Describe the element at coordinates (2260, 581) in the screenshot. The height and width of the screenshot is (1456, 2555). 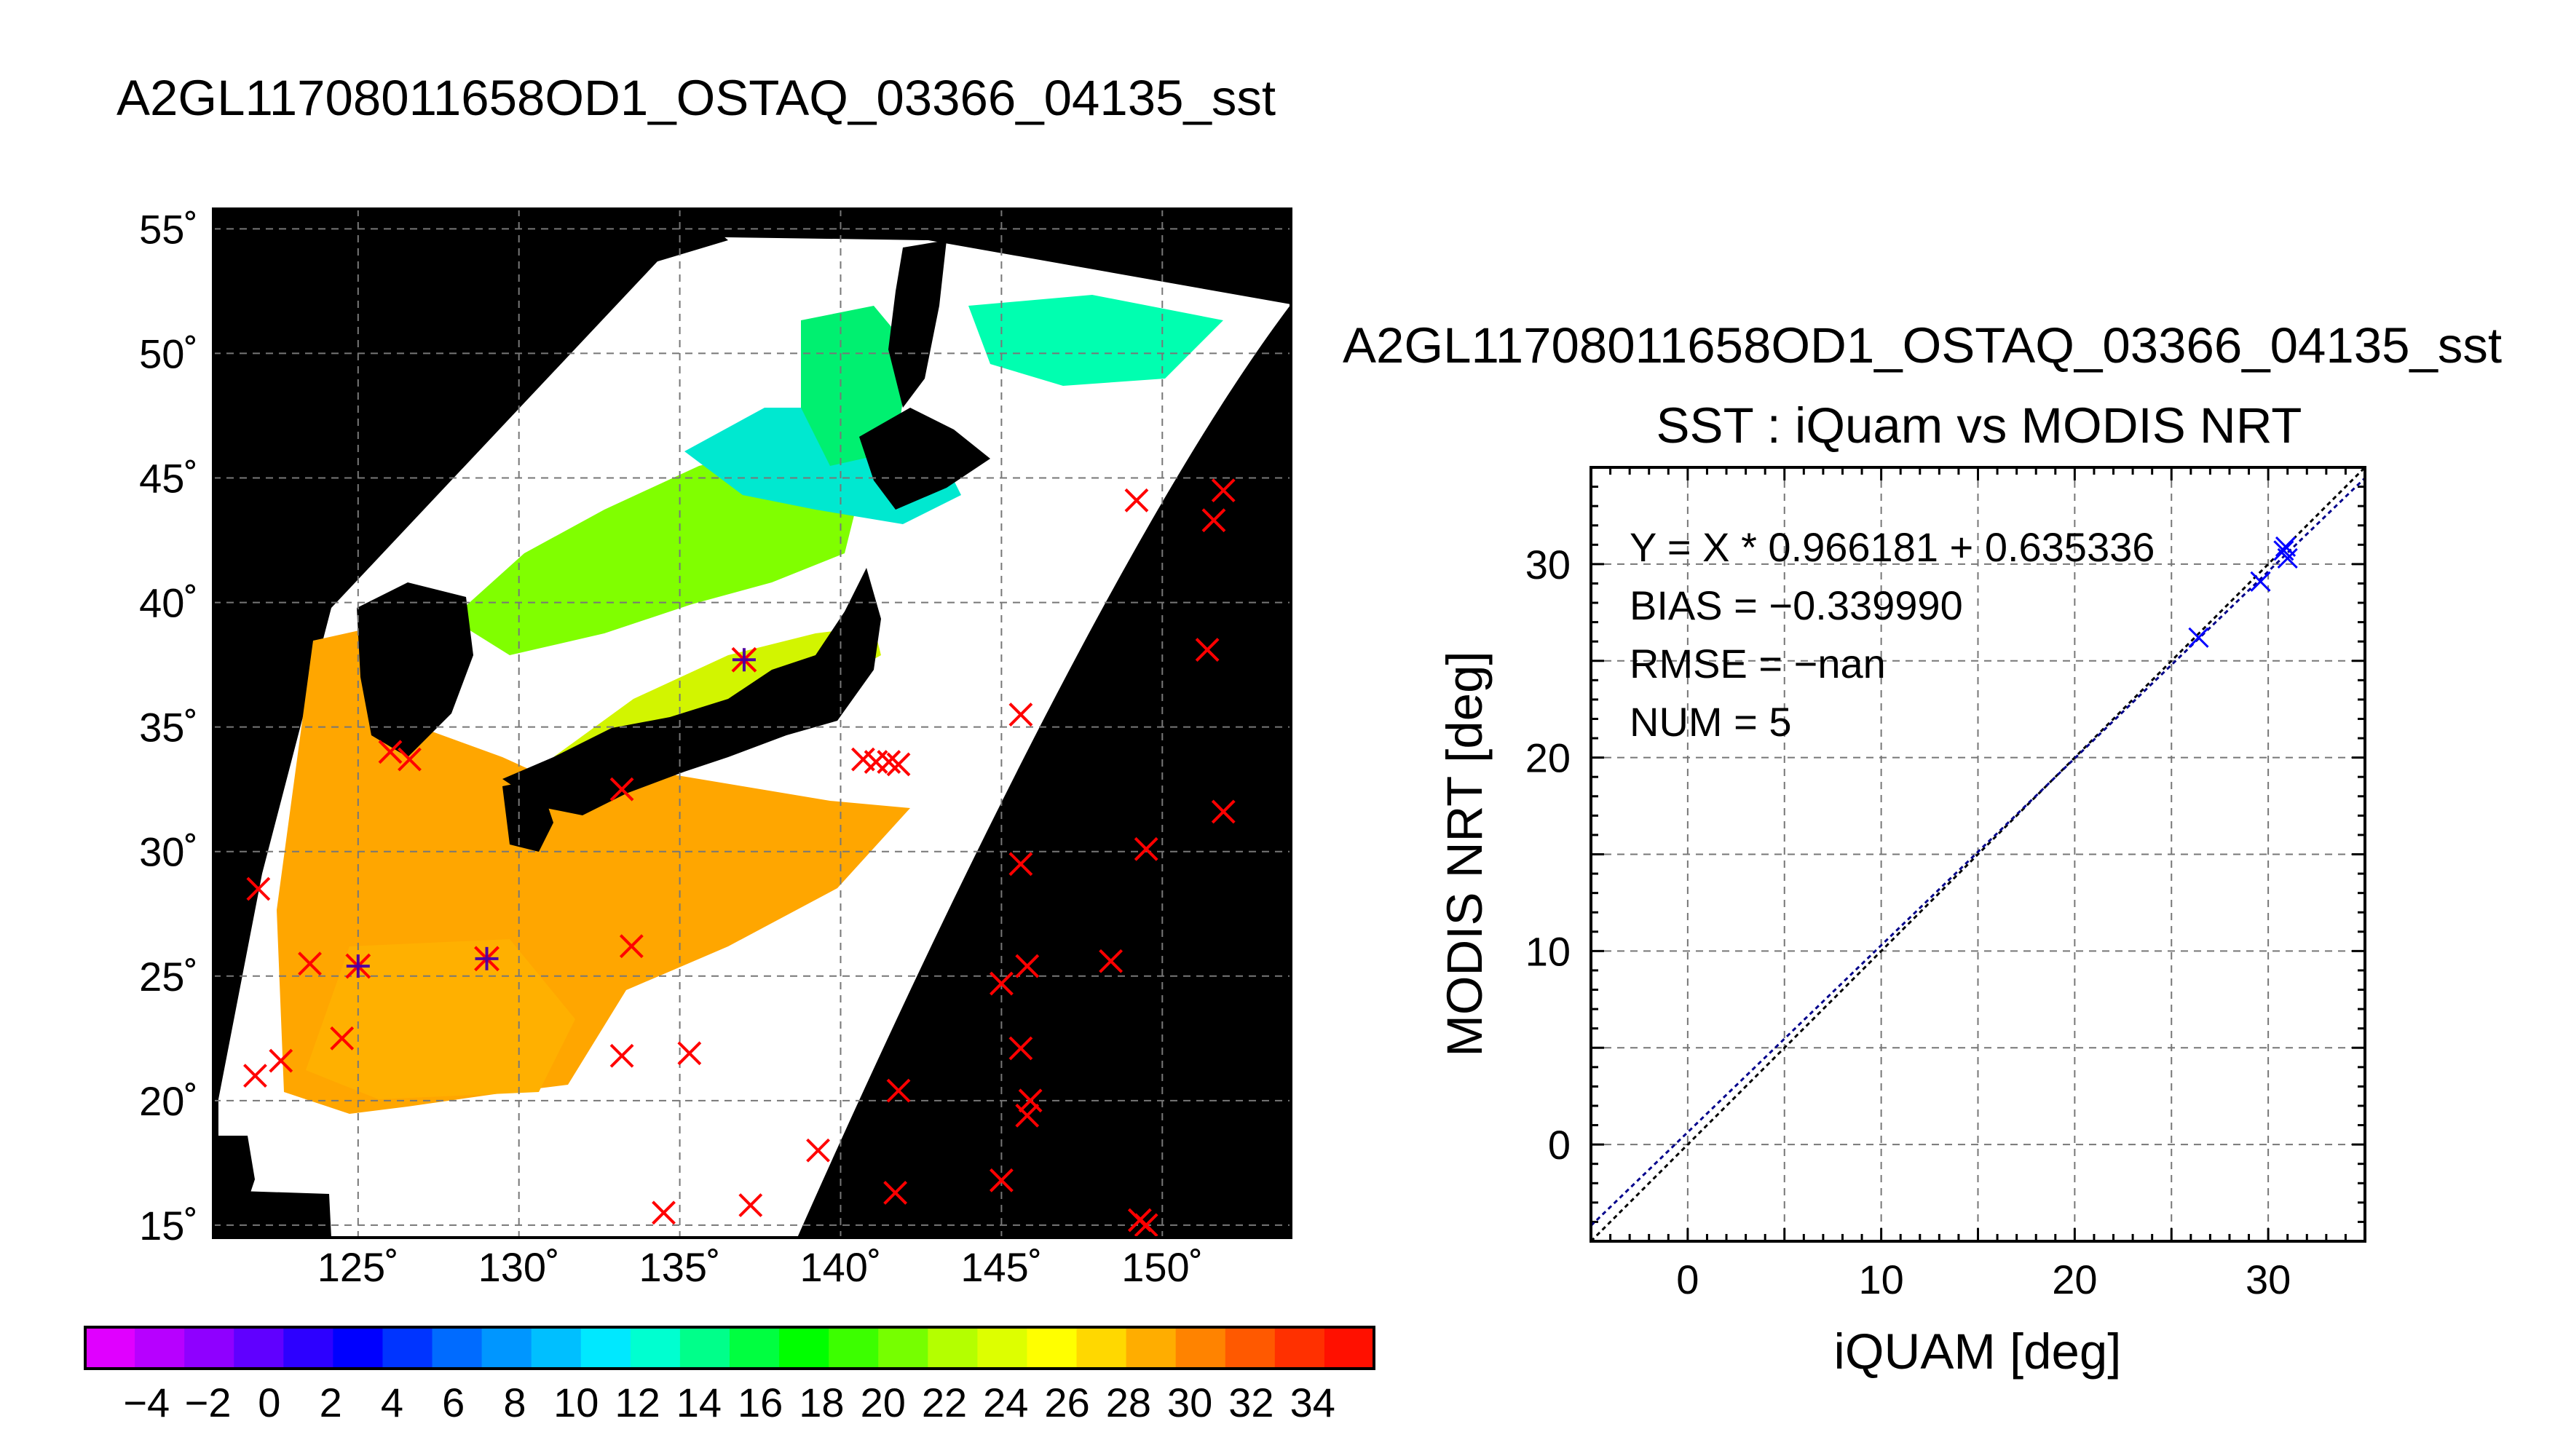
I see `scatter-point-stroke-b` at that location.